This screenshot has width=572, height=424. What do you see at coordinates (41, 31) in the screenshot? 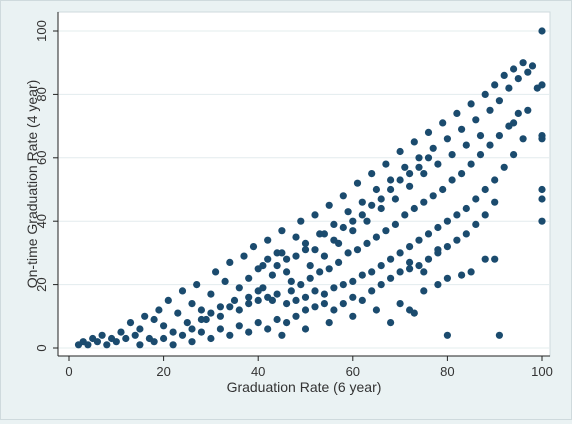
I see `y-tick-label: 100` at bounding box center [41, 31].